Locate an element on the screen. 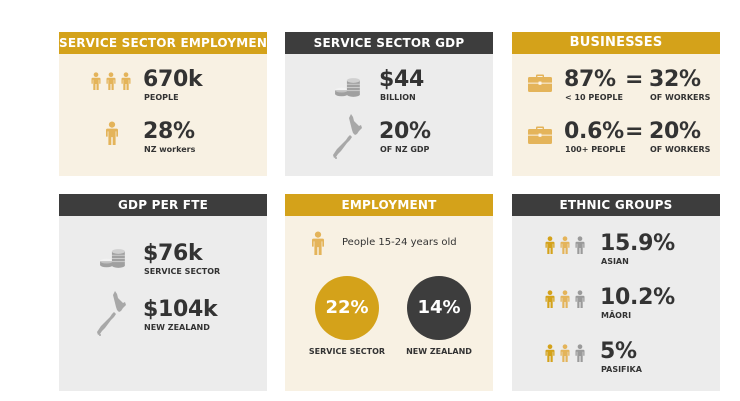  gdp-label: BILLION is located at coordinates (398, 97).